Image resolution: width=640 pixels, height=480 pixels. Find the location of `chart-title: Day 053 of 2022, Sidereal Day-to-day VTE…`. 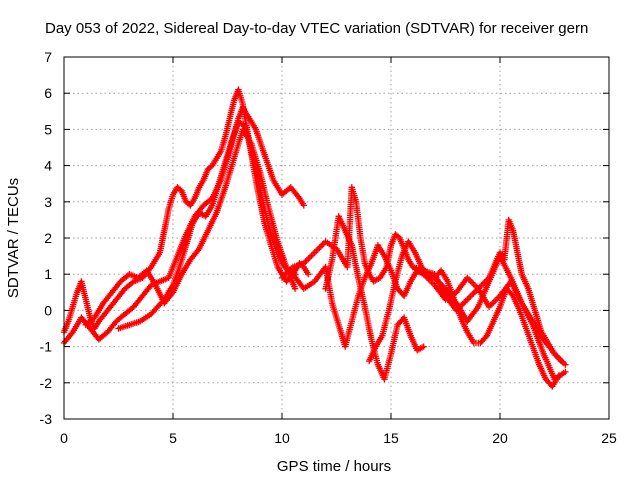

chart-title: Day 053 of 2022, Sidereal Day-to-day VTE… is located at coordinates (316, 28).